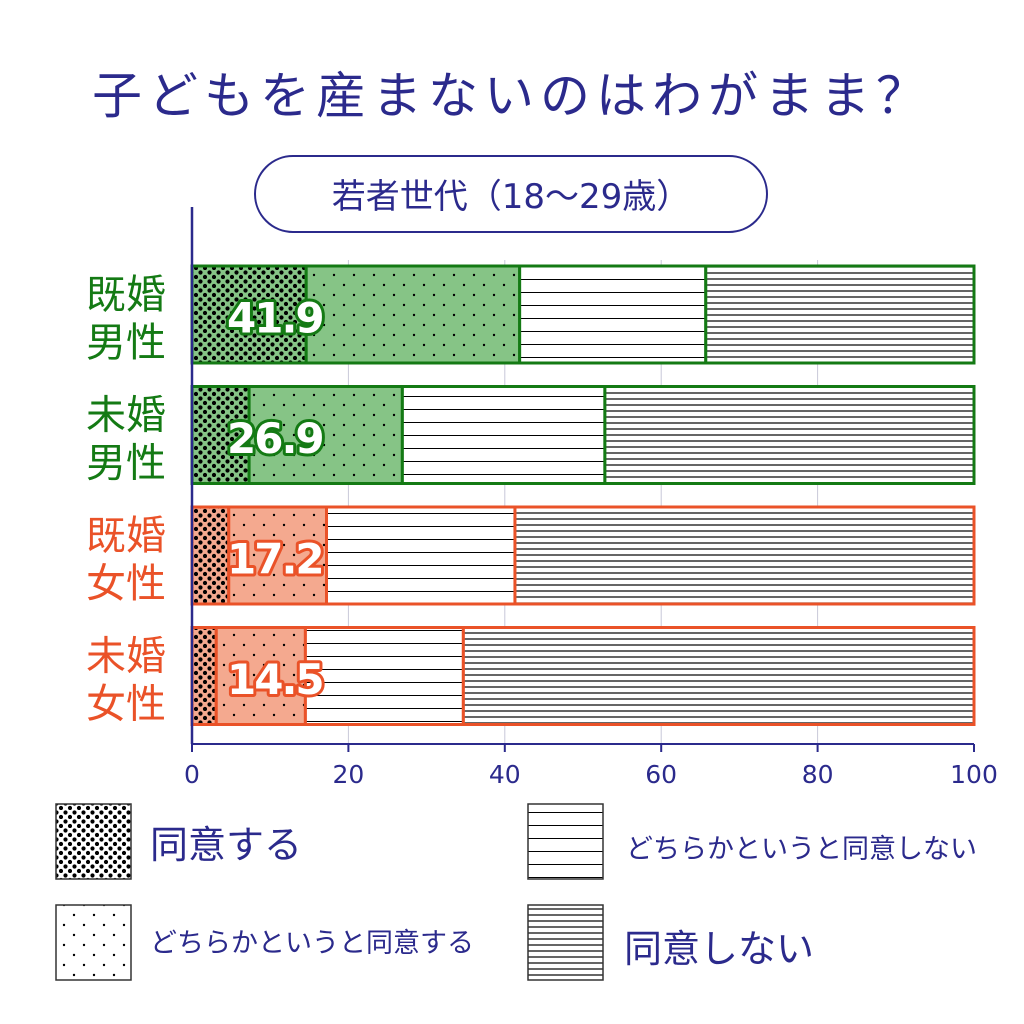 This screenshot has width=1024, height=1024. I want to click on bar-highlight-value: 41.9, so click(275, 318).